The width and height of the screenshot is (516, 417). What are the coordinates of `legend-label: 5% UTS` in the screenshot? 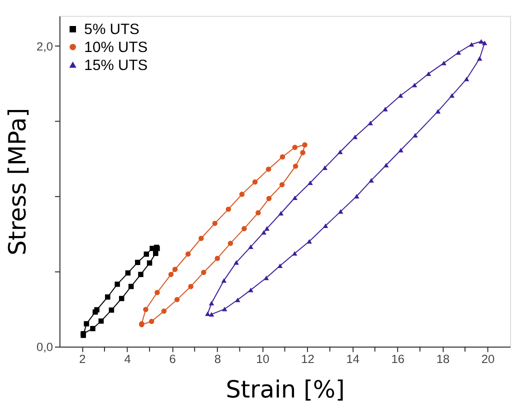 It's located at (112, 30).